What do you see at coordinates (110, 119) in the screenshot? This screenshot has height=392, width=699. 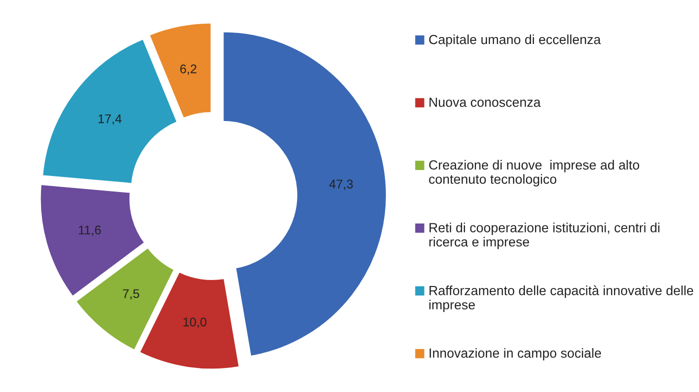 I see `data-label: 17,4` at bounding box center [110, 119].